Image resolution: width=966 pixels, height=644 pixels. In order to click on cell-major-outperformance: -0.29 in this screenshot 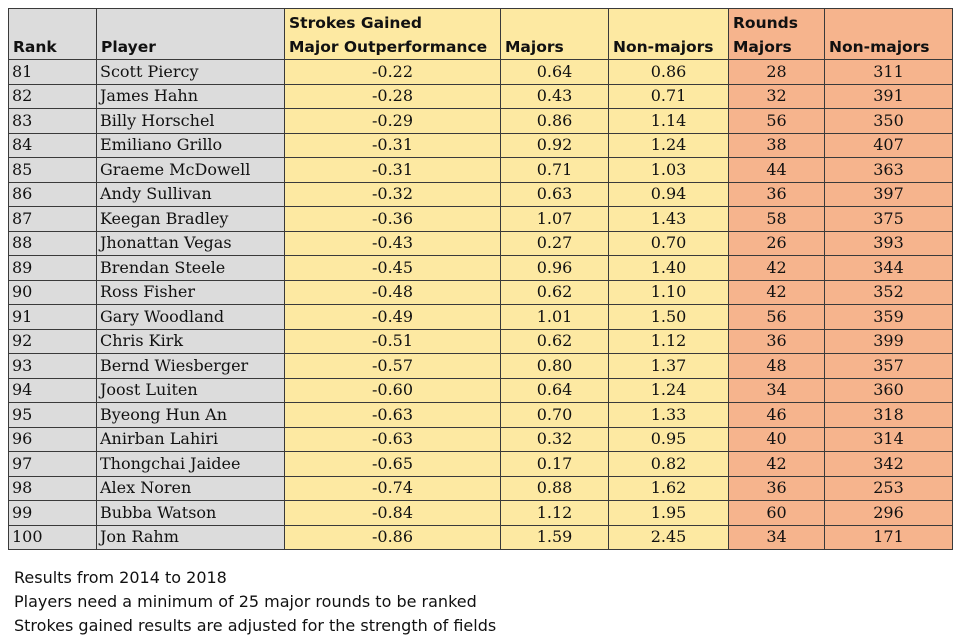, I will do `click(392, 121)`.